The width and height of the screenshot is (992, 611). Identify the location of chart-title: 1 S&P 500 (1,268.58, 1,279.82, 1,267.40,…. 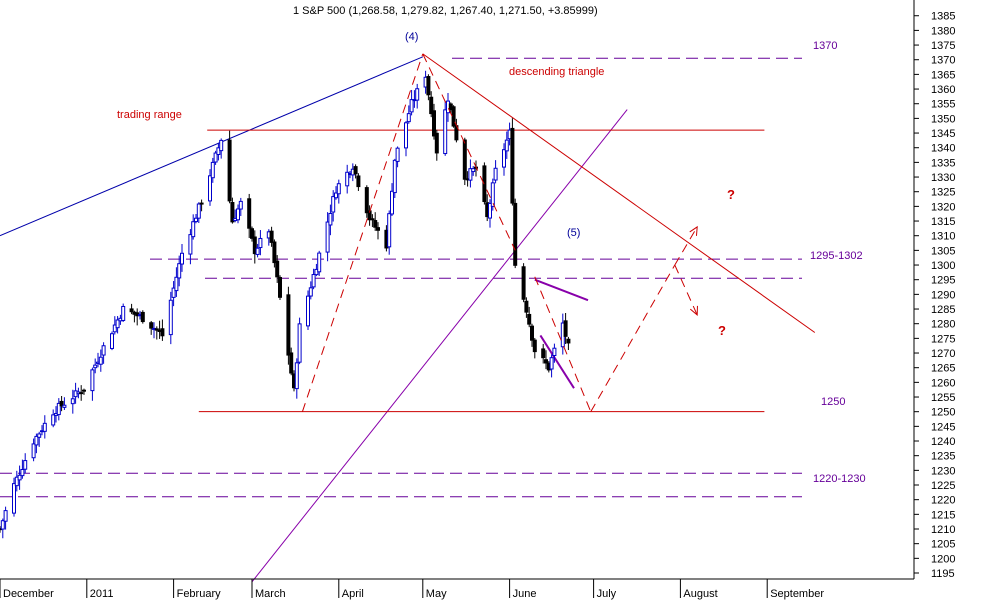
(445, 11).